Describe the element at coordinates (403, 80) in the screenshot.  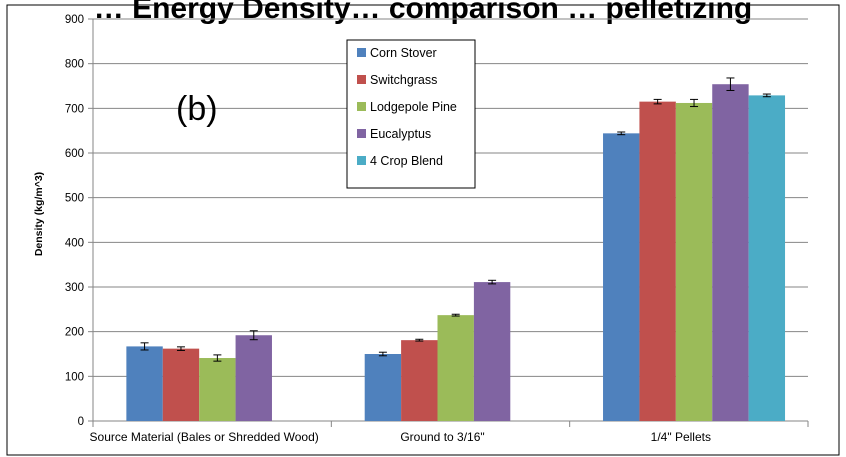
I see `legend-label: Switchgrass` at that location.